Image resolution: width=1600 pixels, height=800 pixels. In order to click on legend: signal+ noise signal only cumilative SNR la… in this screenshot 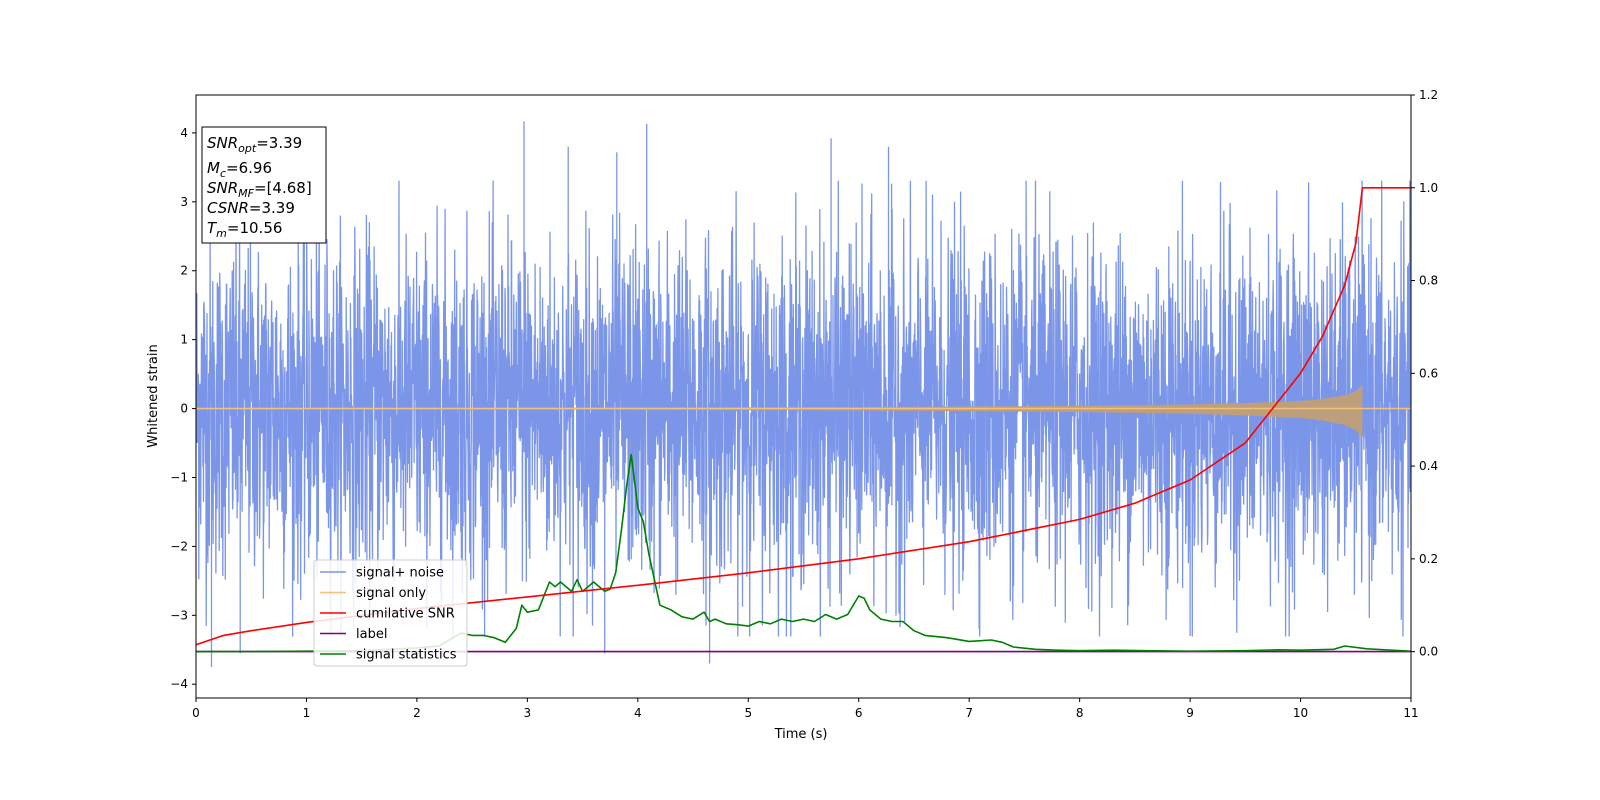, I will do `click(390, 613)`.